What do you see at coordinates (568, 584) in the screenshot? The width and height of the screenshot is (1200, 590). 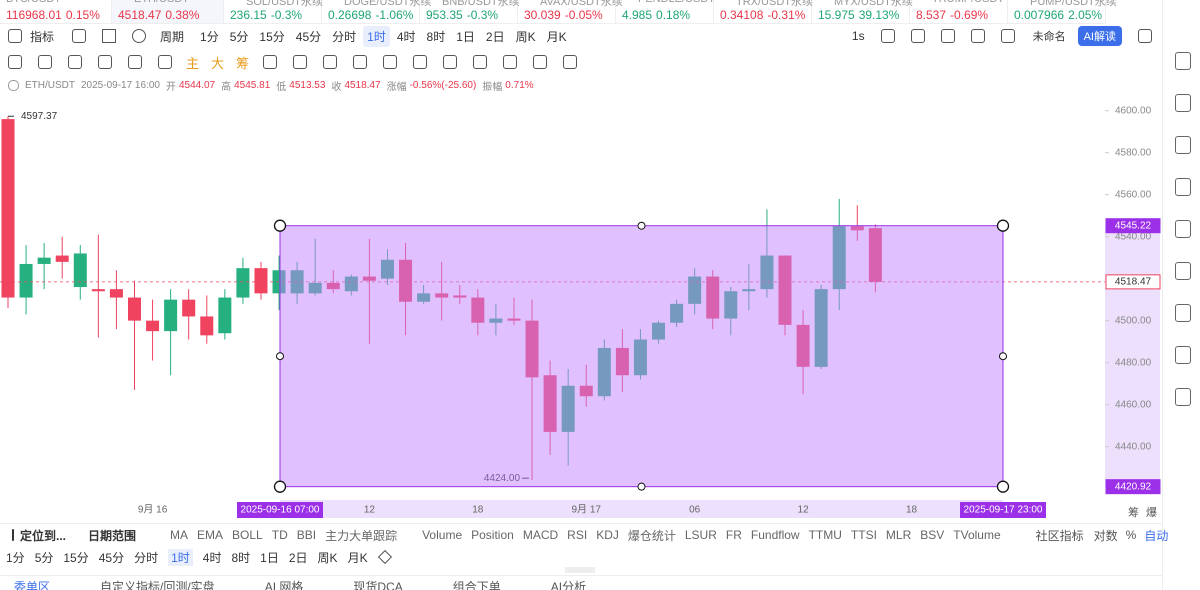 I see `tab: AI分析` at bounding box center [568, 584].